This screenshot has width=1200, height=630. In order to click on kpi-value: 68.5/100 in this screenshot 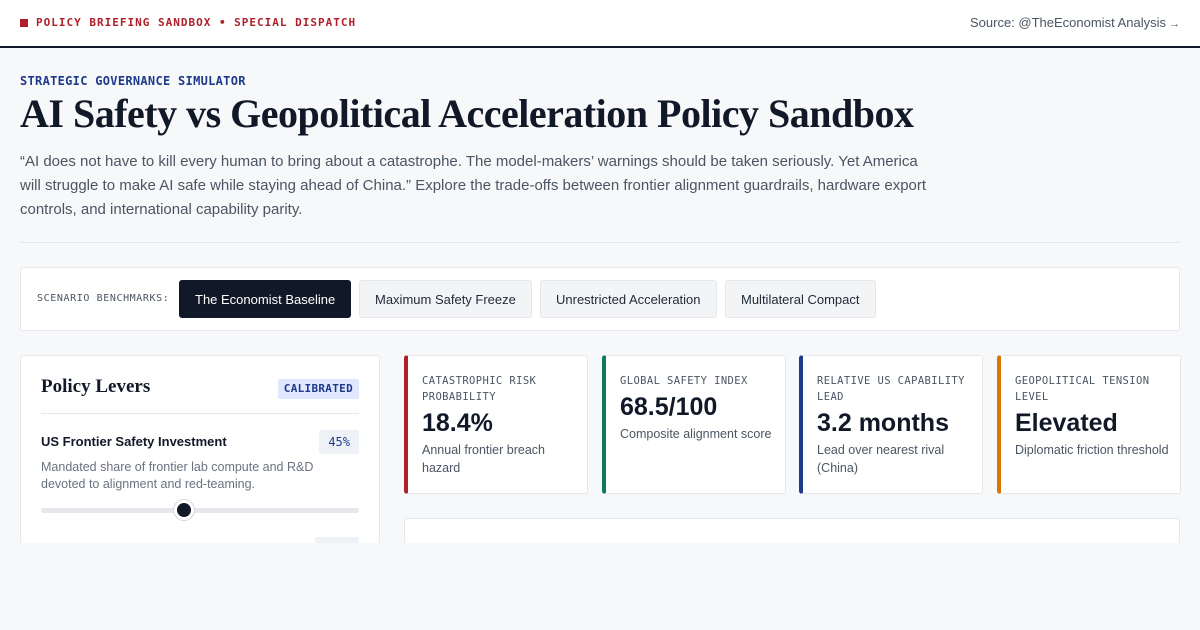, I will do `click(669, 407)`.